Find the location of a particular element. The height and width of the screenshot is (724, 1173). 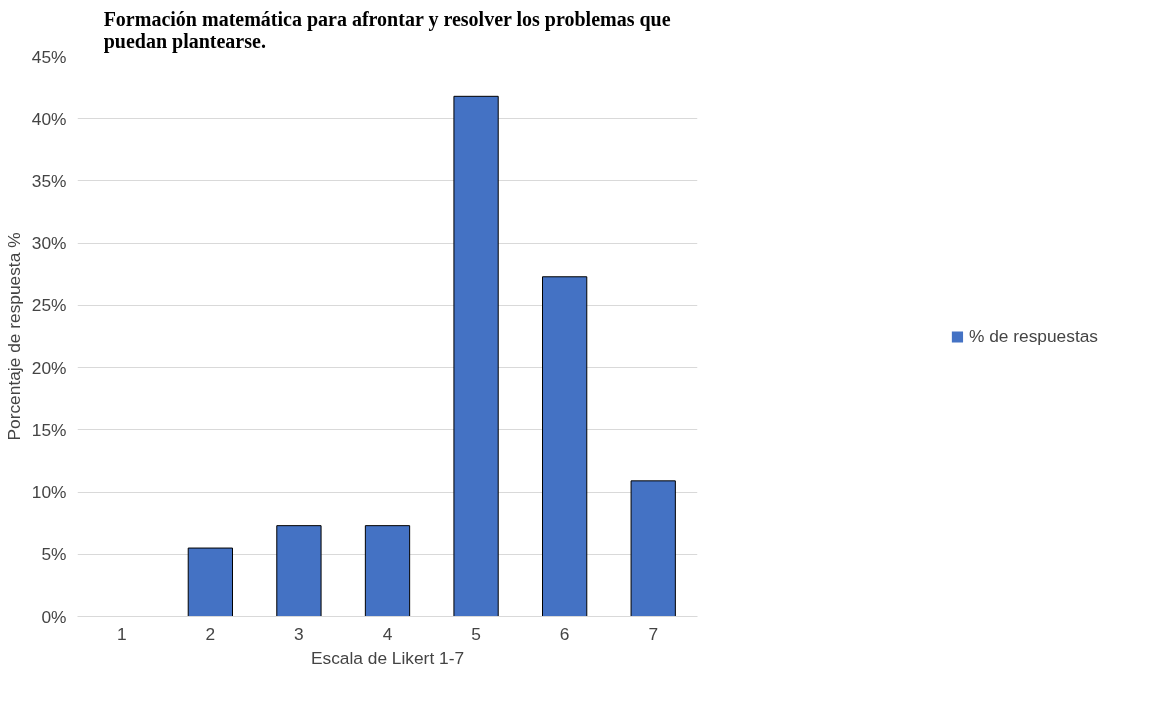

x-tick-label: 4 is located at coordinates (387, 633).